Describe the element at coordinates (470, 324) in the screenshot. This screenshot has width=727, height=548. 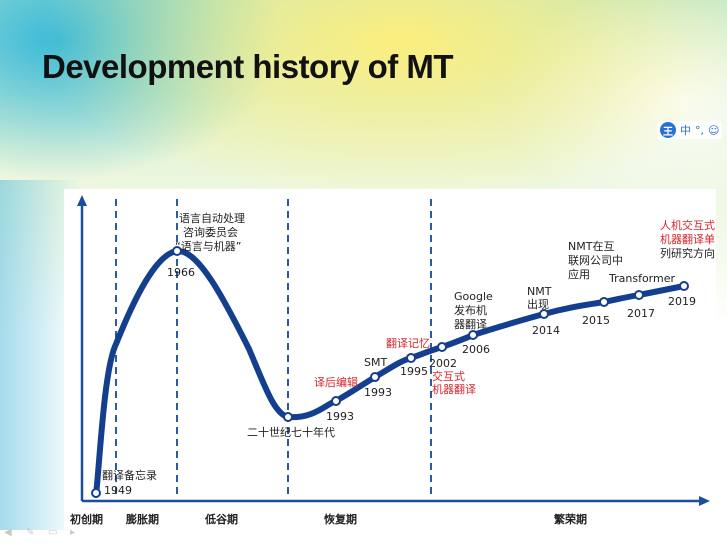
I see `event-label: 器翻译` at that location.